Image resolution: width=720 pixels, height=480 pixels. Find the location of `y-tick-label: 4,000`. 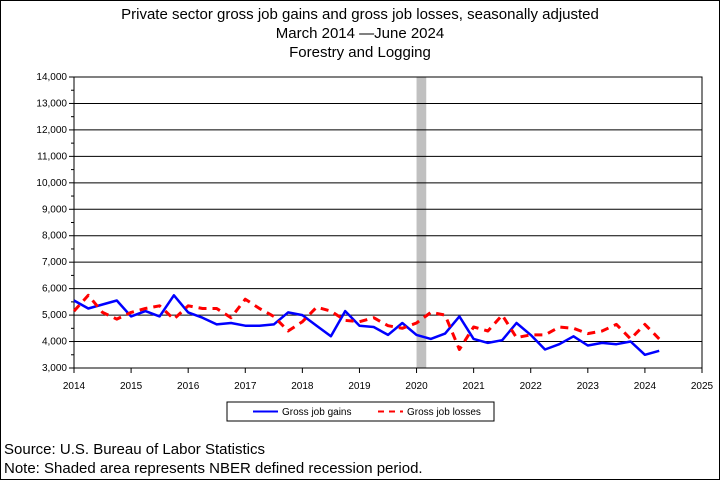

y-tick-label: 4,000 is located at coordinates (54, 342).